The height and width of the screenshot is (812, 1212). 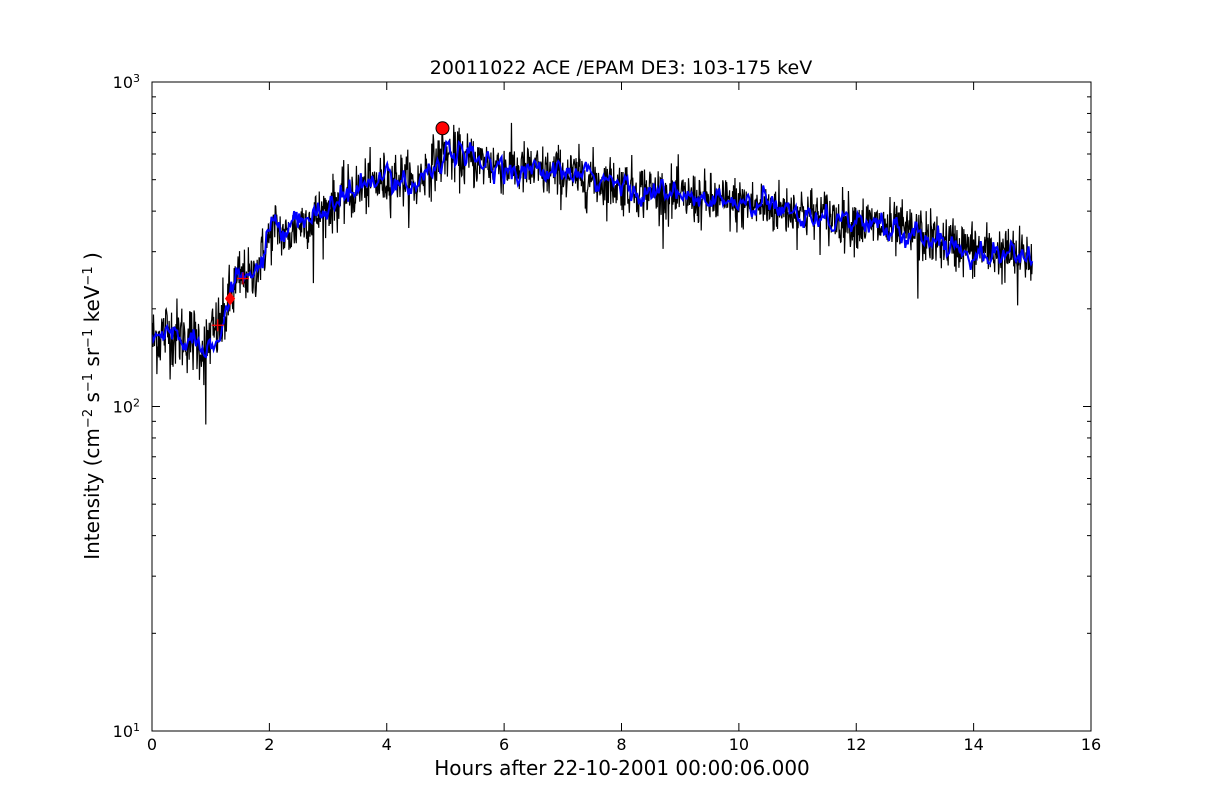 I want to click on y-tick-label: 10¹, so click(x=126, y=731).